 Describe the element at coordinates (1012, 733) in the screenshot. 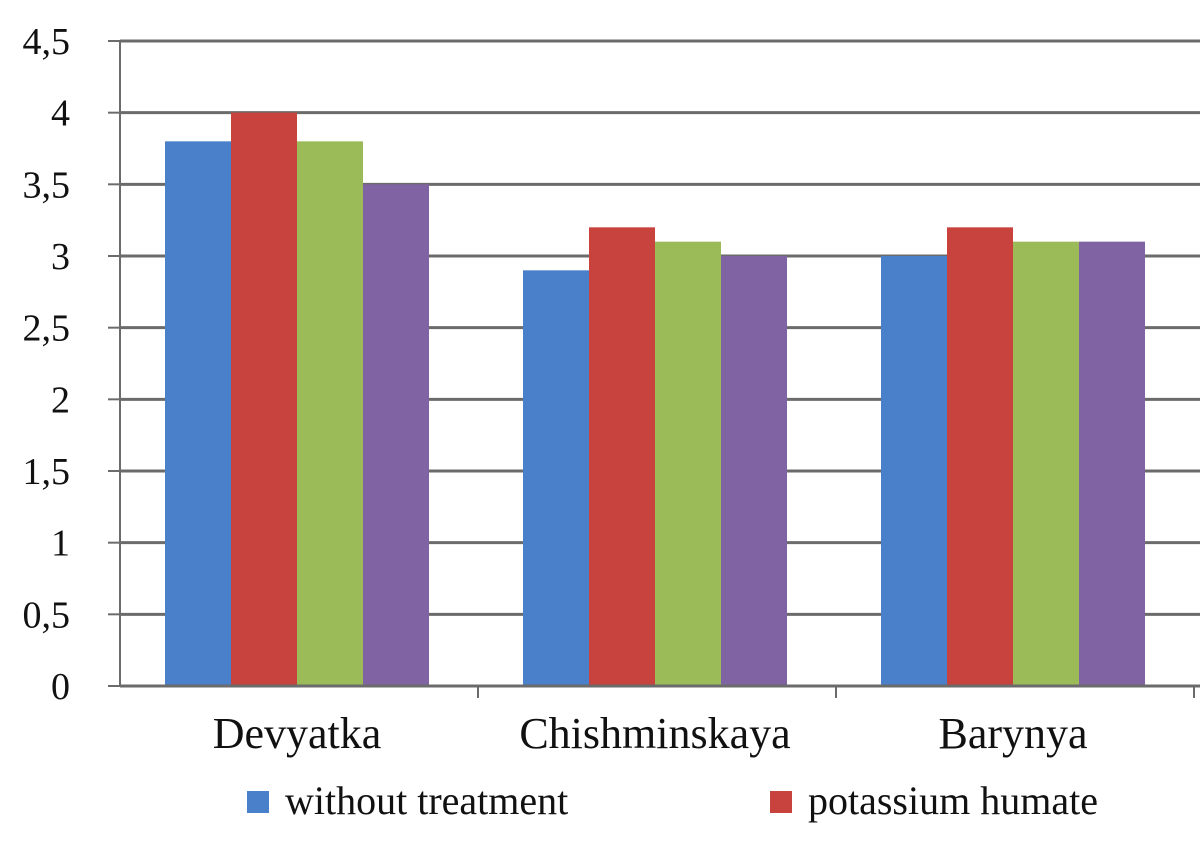

I see `x-category-label: Barynya` at that location.